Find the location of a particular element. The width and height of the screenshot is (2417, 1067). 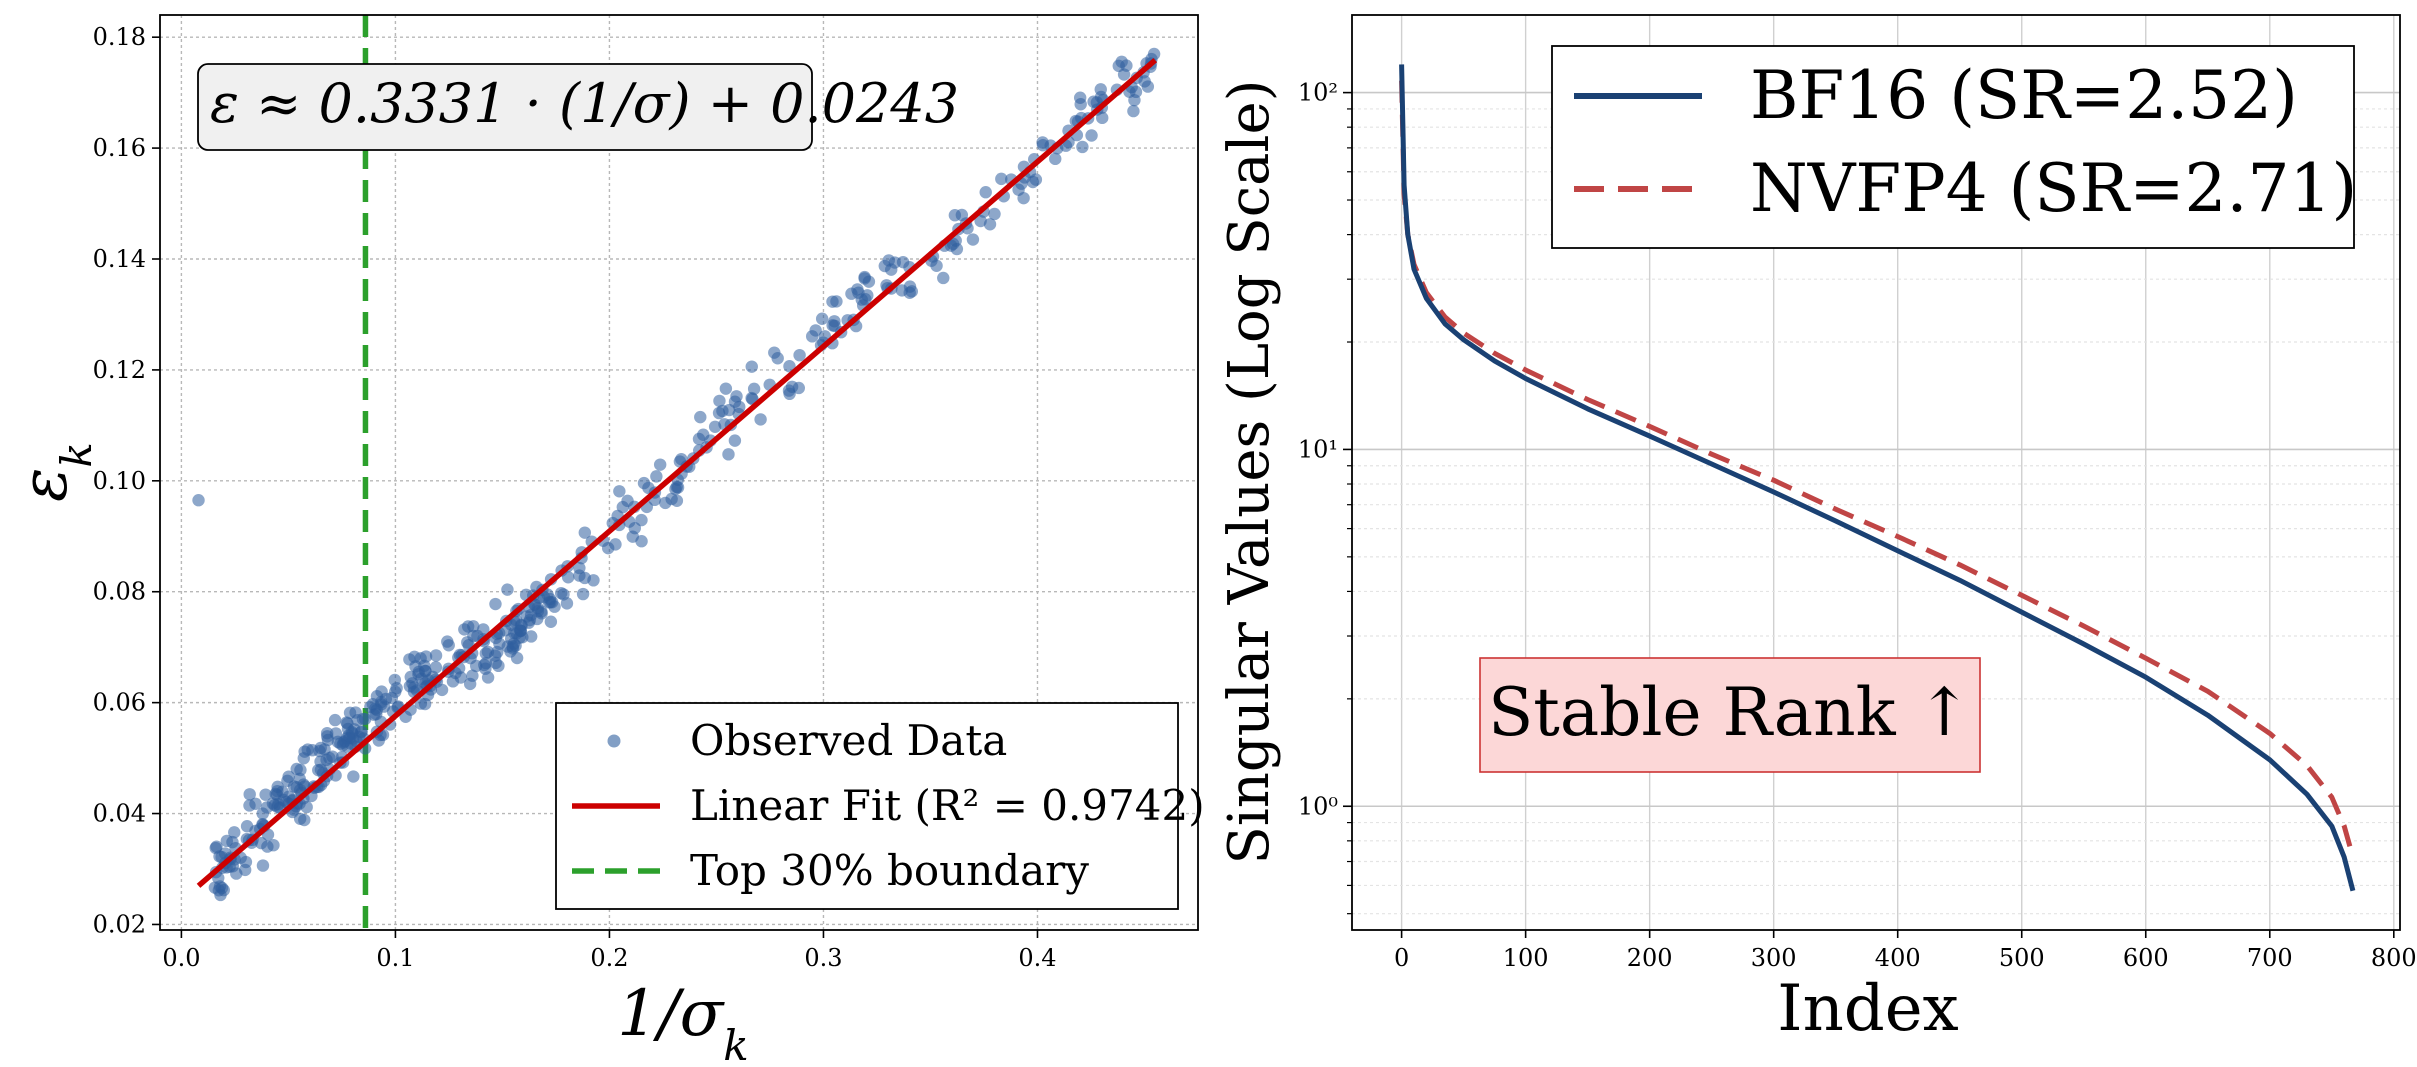

stable-rank-box: Stable Rank ↑ is located at coordinates (1730, 715).